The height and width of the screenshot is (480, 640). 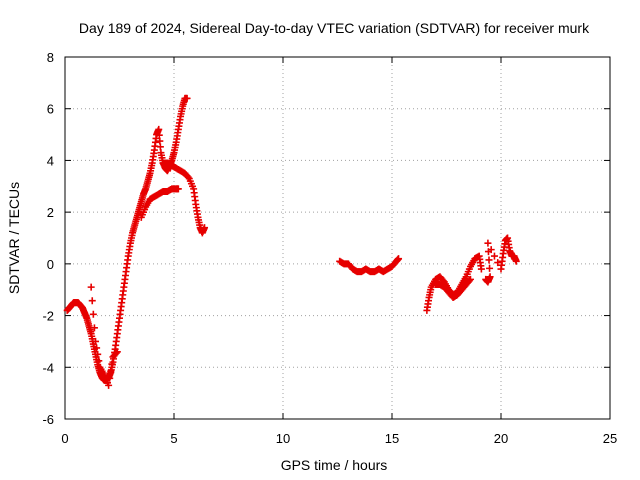 I want to click on x-tick-label: 15, so click(x=392, y=438).